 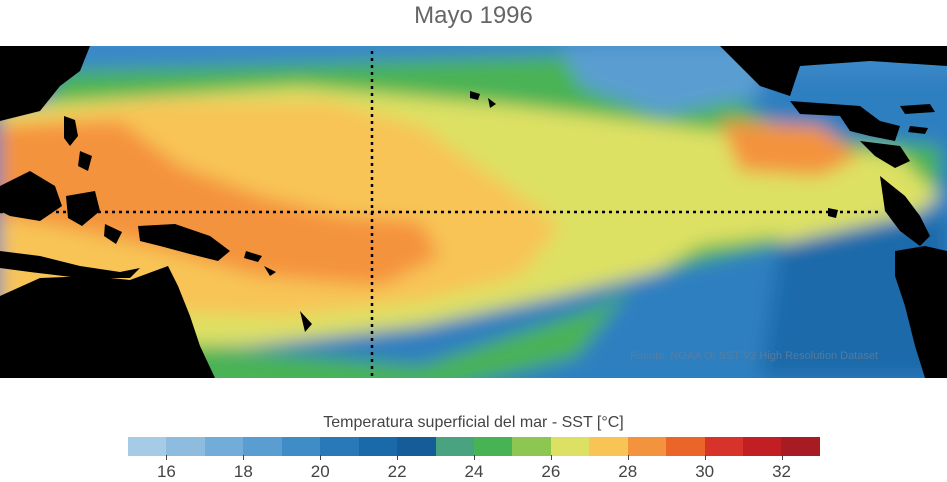 I want to click on colorbar-tick-label: 18, so click(x=243, y=471).